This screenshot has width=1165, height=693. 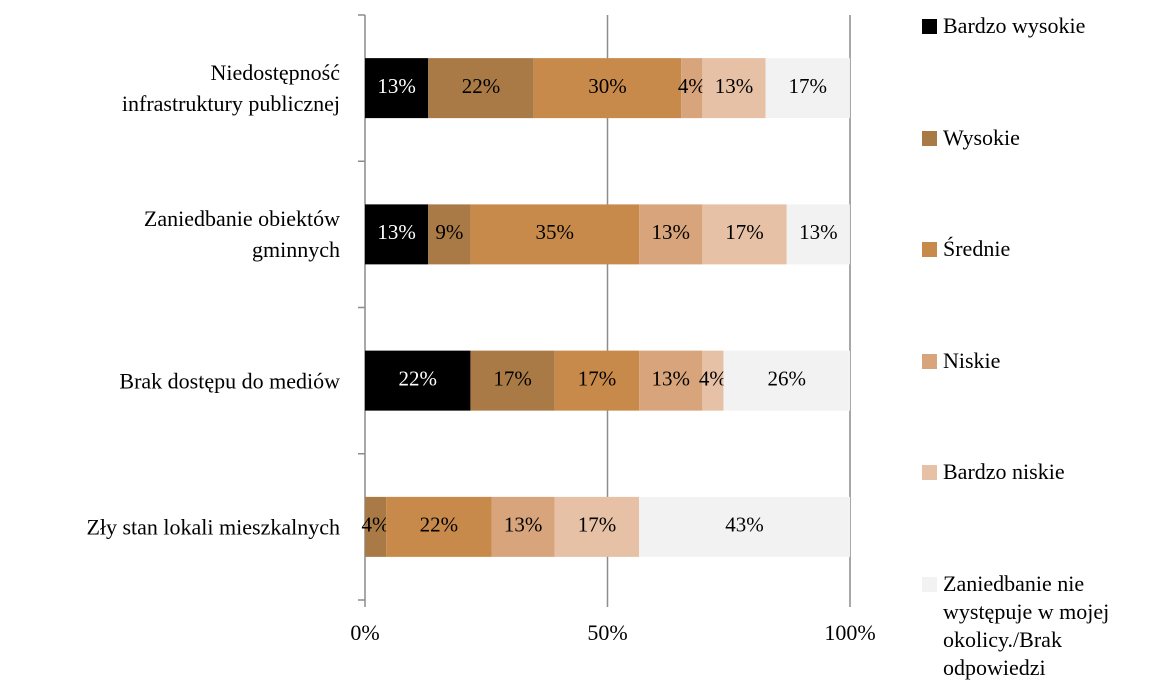 I want to click on data-label: 26%, so click(x=786, y=378).